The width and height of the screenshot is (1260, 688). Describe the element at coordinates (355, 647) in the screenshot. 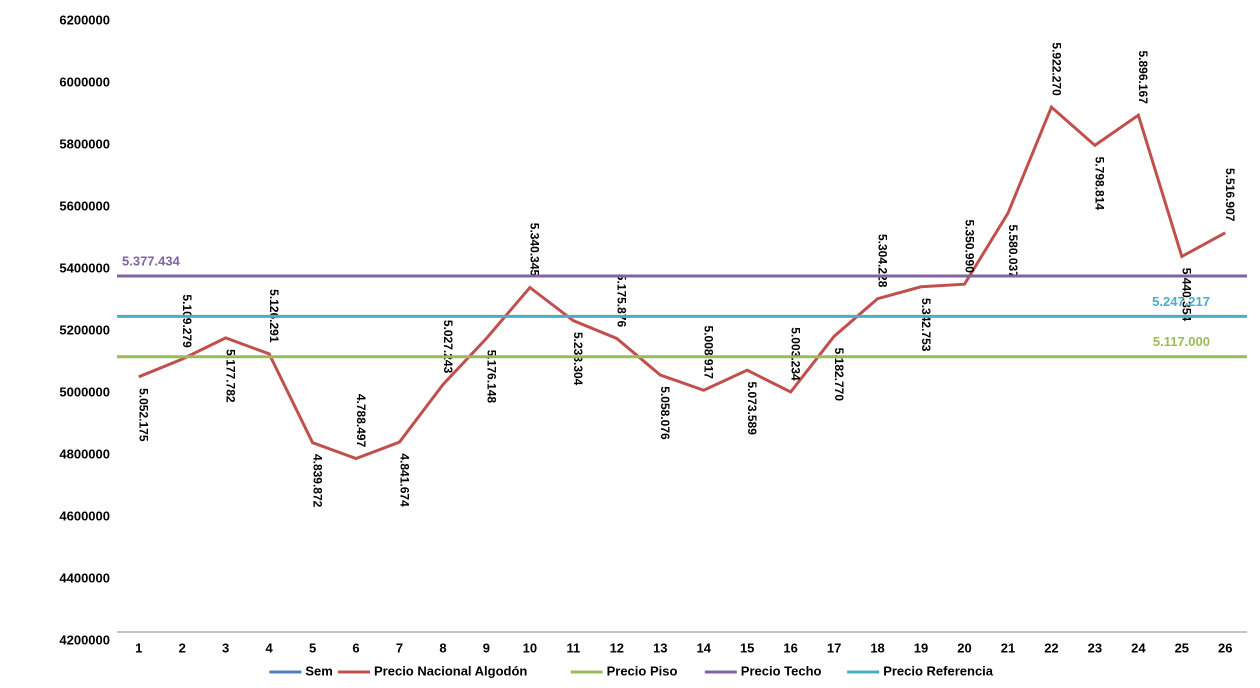

I see `x-tick-label: 6` at that location.